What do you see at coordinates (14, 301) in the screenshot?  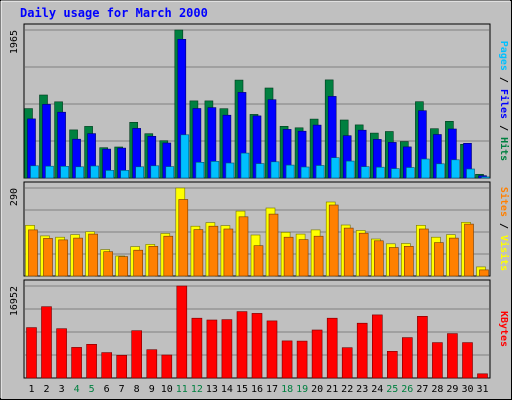 I see `y-max-label: 16952` at bounding box center [14, 301].